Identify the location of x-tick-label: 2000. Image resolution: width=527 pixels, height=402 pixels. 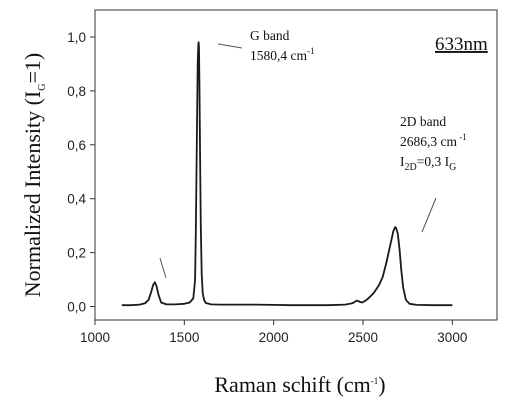
(274, 337).